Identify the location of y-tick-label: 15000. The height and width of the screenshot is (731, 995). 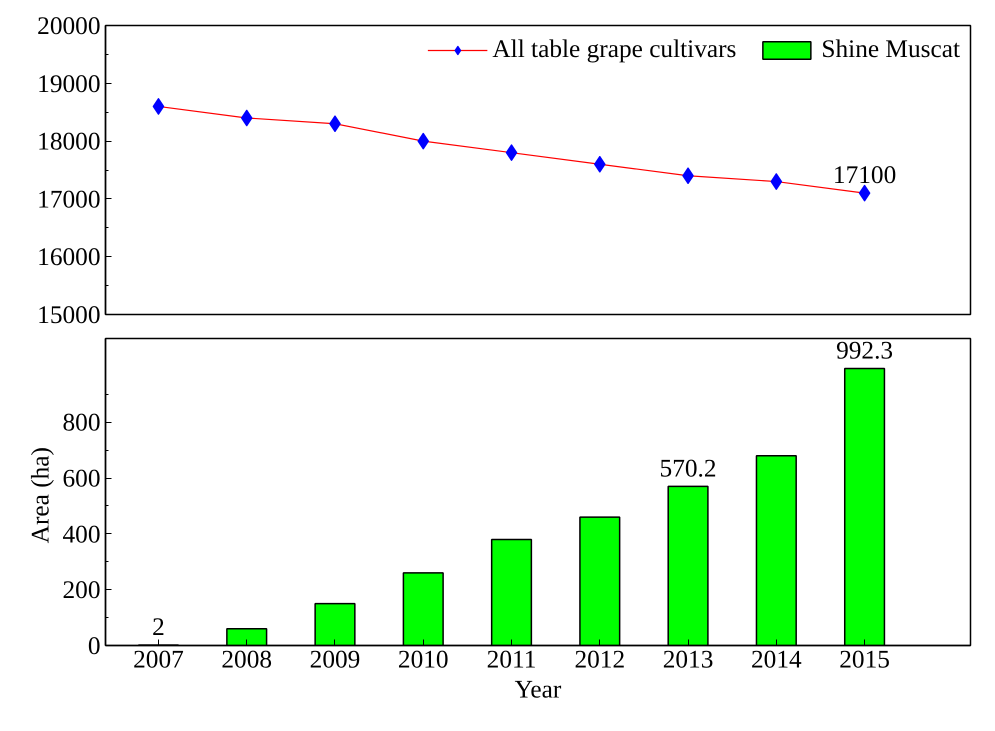
(69, 315).